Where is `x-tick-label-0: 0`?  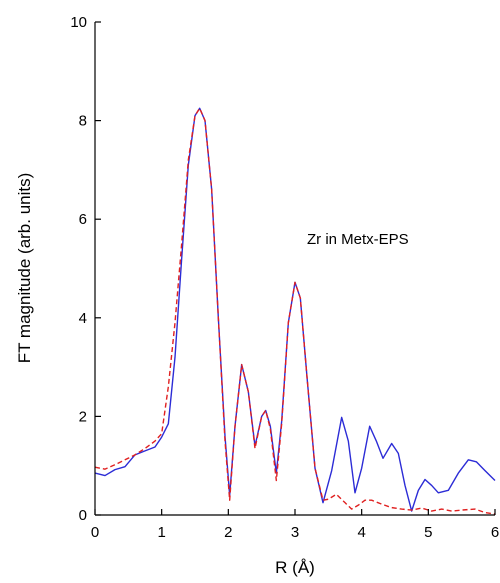 x-tick-label-0: 0 is located at coordinates (95, 532).